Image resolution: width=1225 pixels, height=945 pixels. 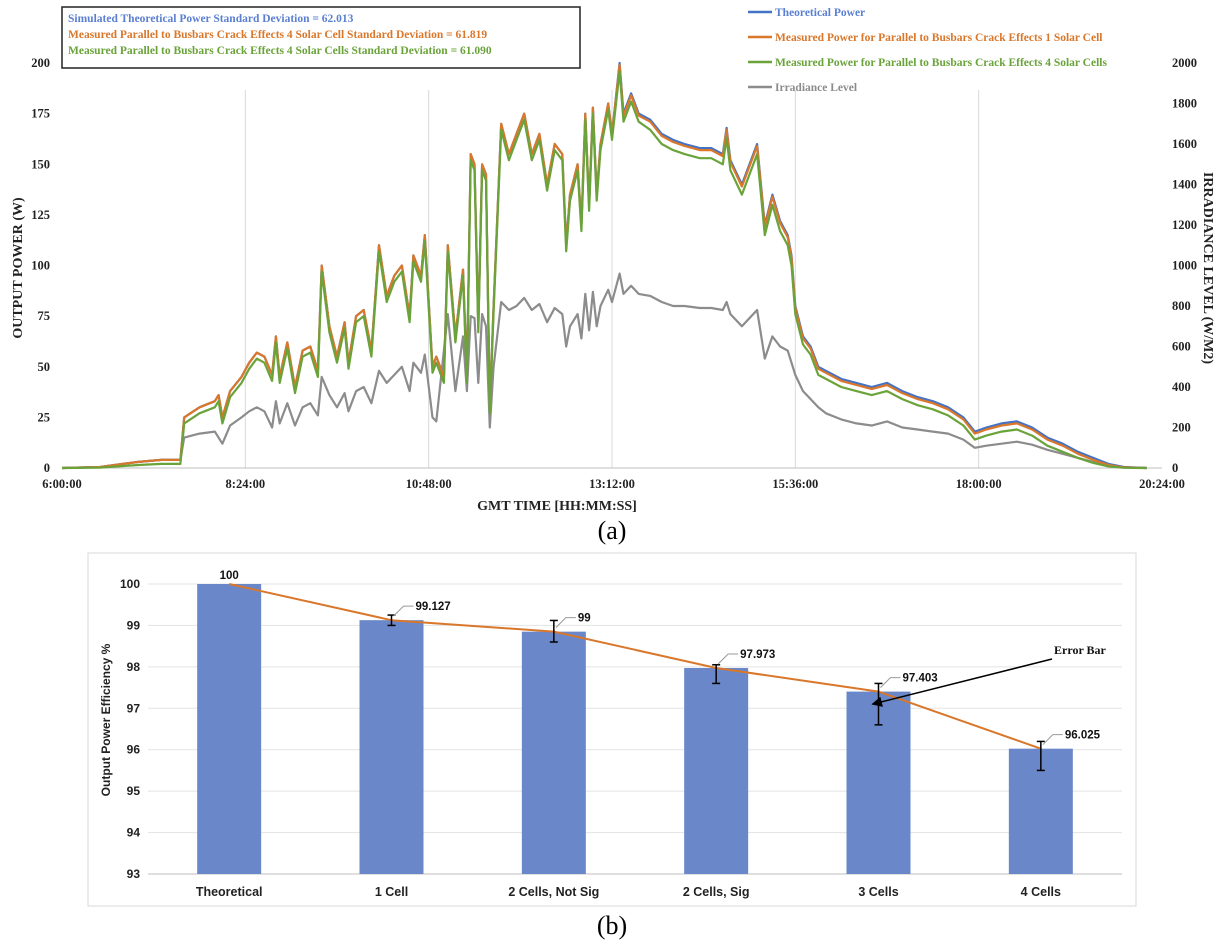 I want to click on chart-a-y2-tick-label: 2000, so click(x=1184, y=63).